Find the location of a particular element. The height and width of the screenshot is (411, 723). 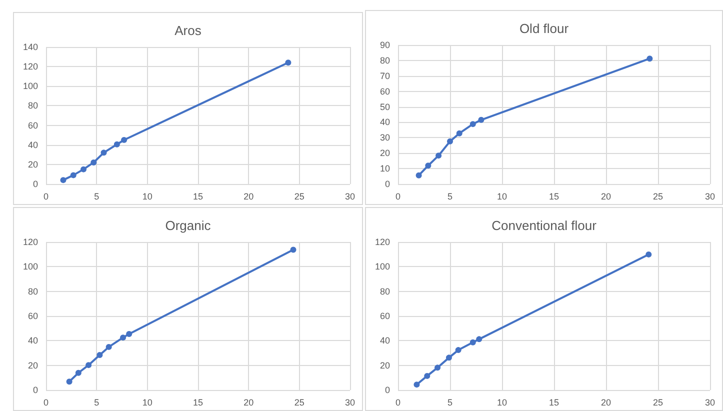

chart-title: Aros is located at coordinates (188, 30).